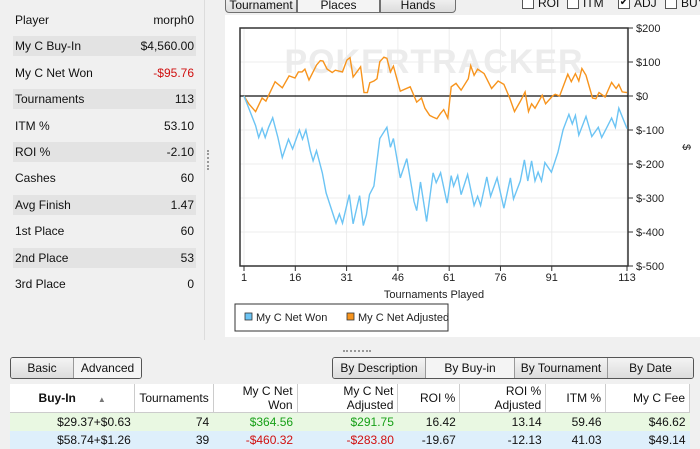 This screenshot has width=700, height=449. Describe the element at coordinates (190, 284) in the screenshot. I see `stat-value: 0` at that location.